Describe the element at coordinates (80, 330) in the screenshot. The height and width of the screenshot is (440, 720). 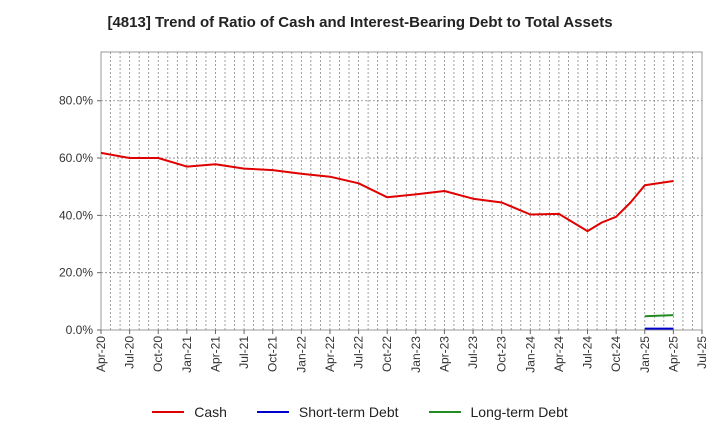
I see `y-tick-label: 0.0%` at that location.